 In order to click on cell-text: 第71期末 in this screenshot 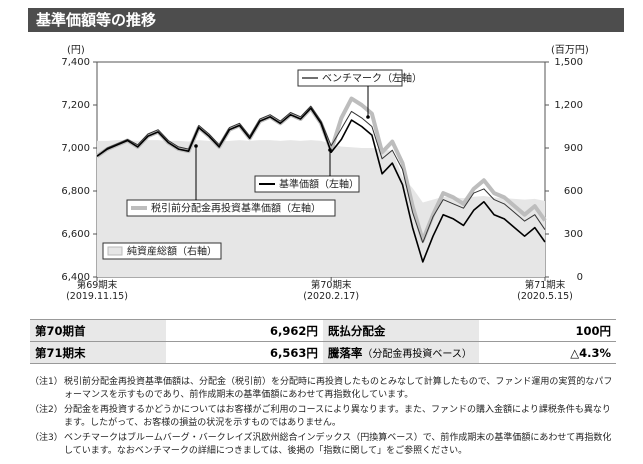, I will do `click(60, 352)`.